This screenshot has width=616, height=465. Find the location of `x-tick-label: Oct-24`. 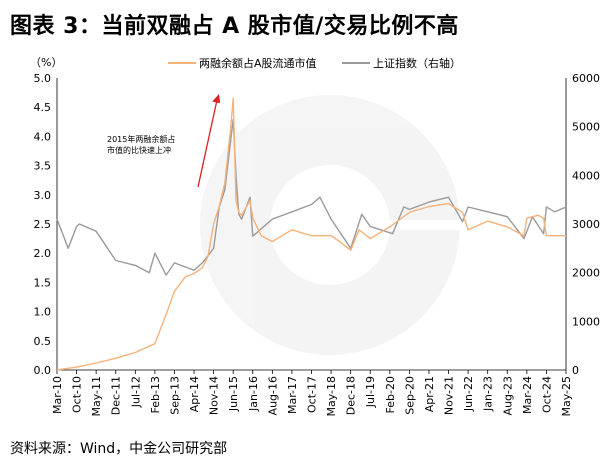

x-tick-label: Oct-24 is located at coordinates (546, 394).